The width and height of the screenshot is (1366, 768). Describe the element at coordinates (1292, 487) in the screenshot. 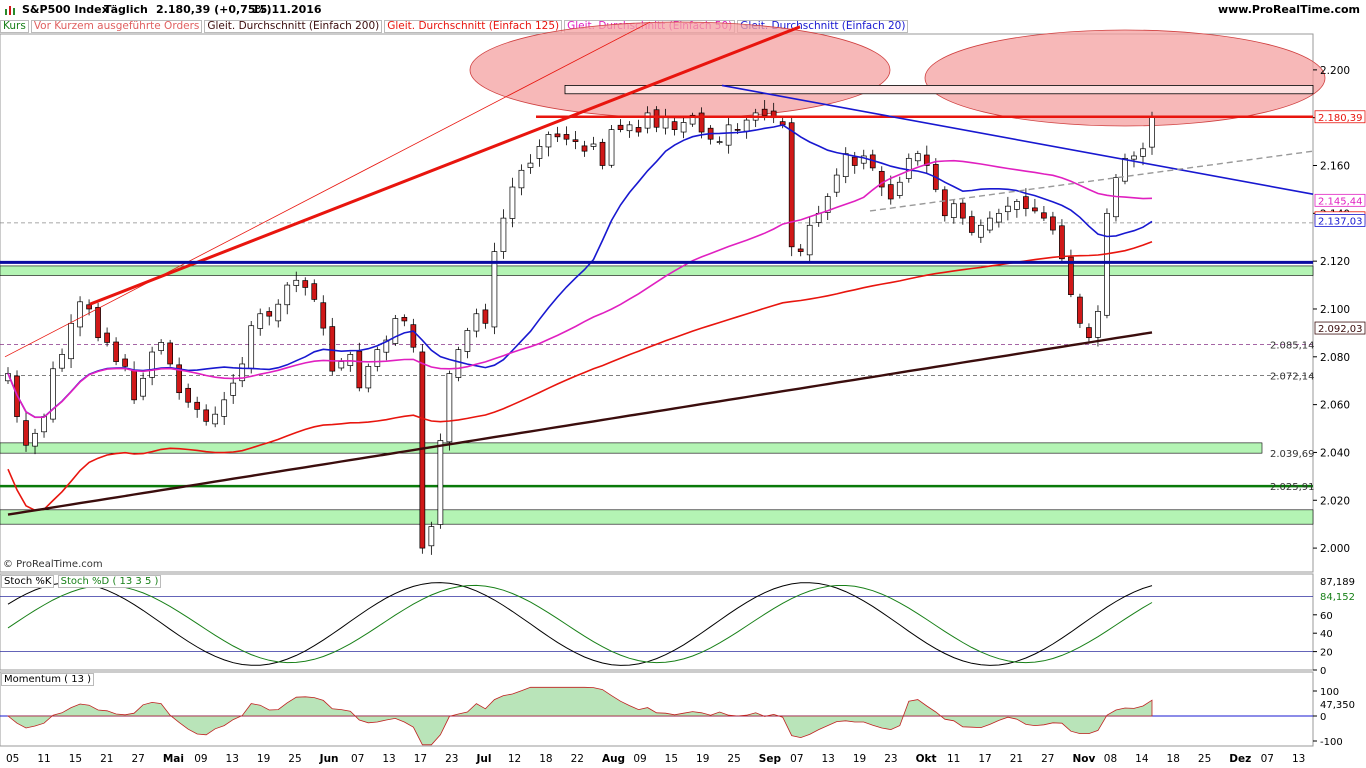

I see `level-label: 2.025,91` at that location.